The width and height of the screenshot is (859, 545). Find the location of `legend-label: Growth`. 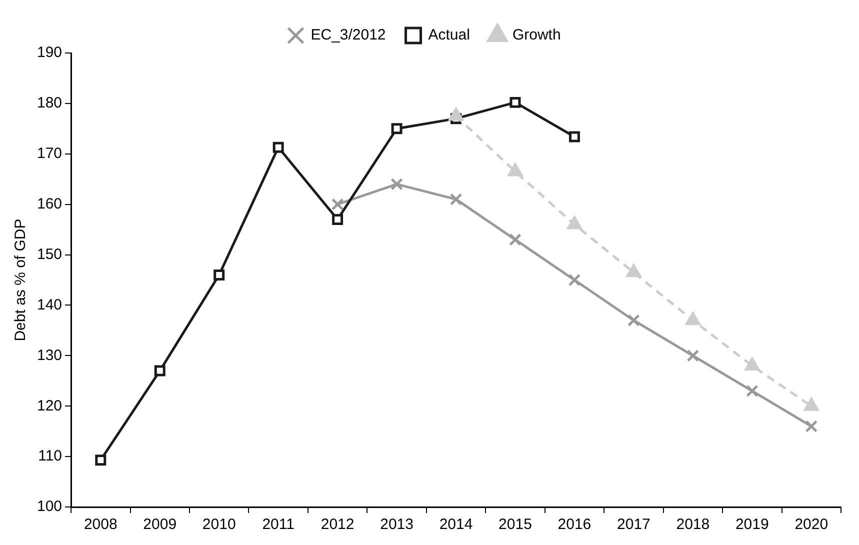

legend-label: Growth is located at coordinates (536, 35).